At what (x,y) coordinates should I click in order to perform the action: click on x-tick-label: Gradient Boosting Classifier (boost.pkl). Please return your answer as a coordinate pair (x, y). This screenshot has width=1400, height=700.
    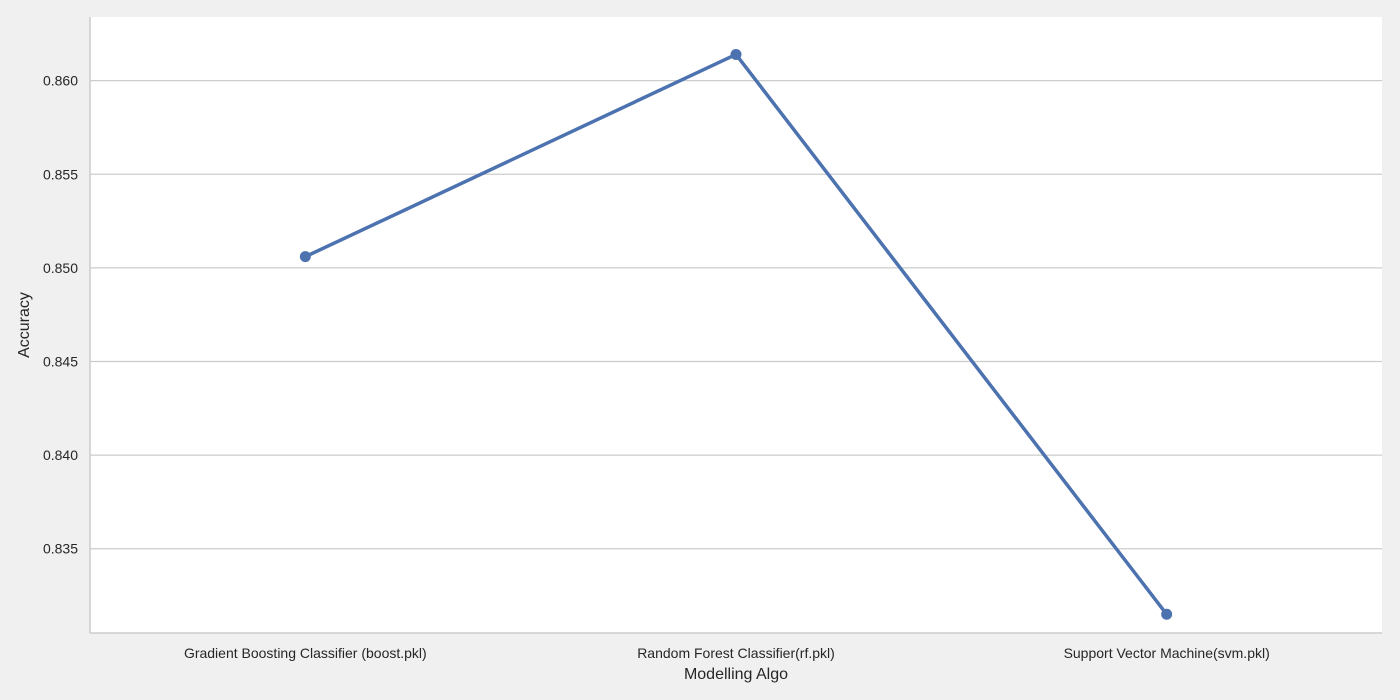
    Looking at the image, I should click on (305, 653).